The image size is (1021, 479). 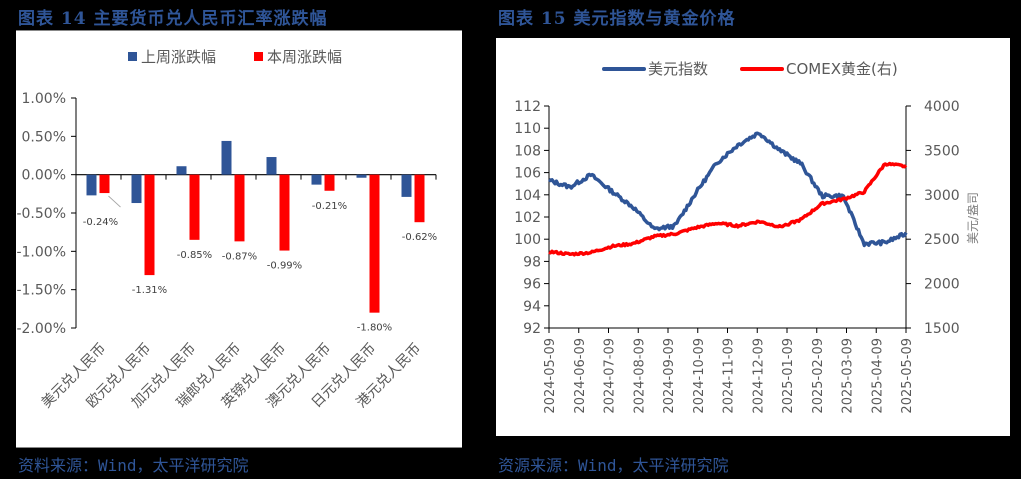 What do you see at coordinates (527, 240) in the screenshot?
I see `y-left-tick-label: 100` at bounding box center [527, 240].